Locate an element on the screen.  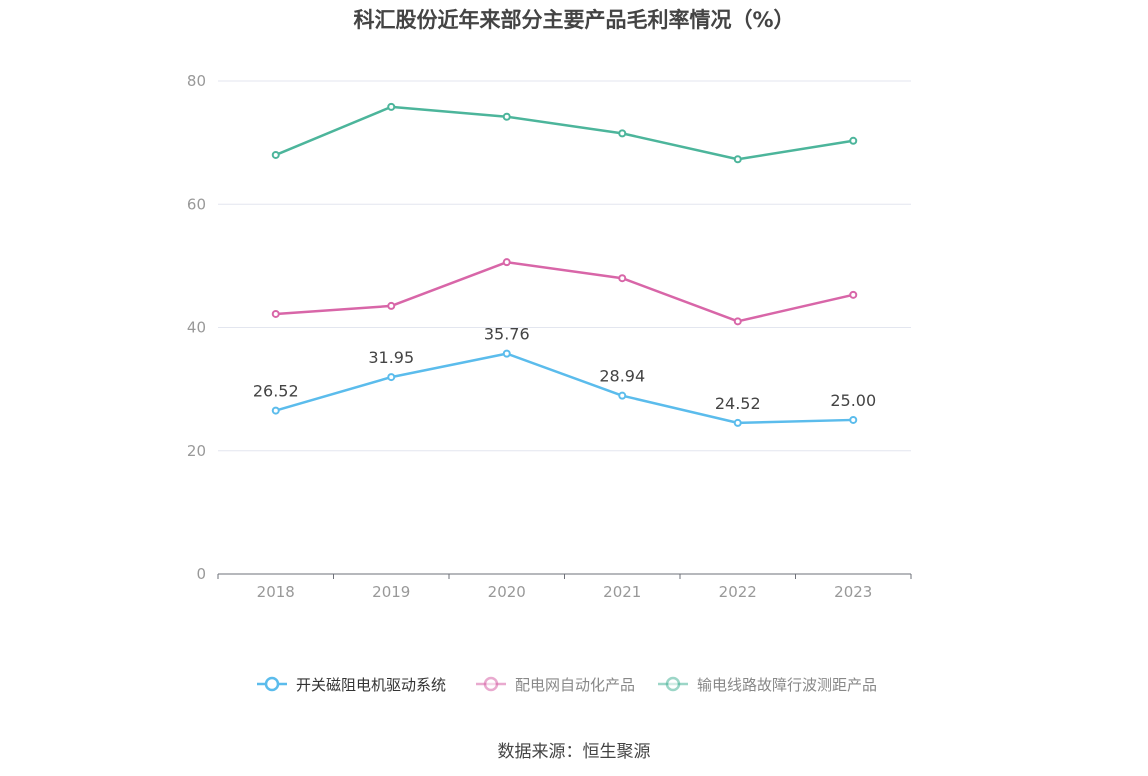
y-tick-label: 20 is located at coordinates (196, 451).